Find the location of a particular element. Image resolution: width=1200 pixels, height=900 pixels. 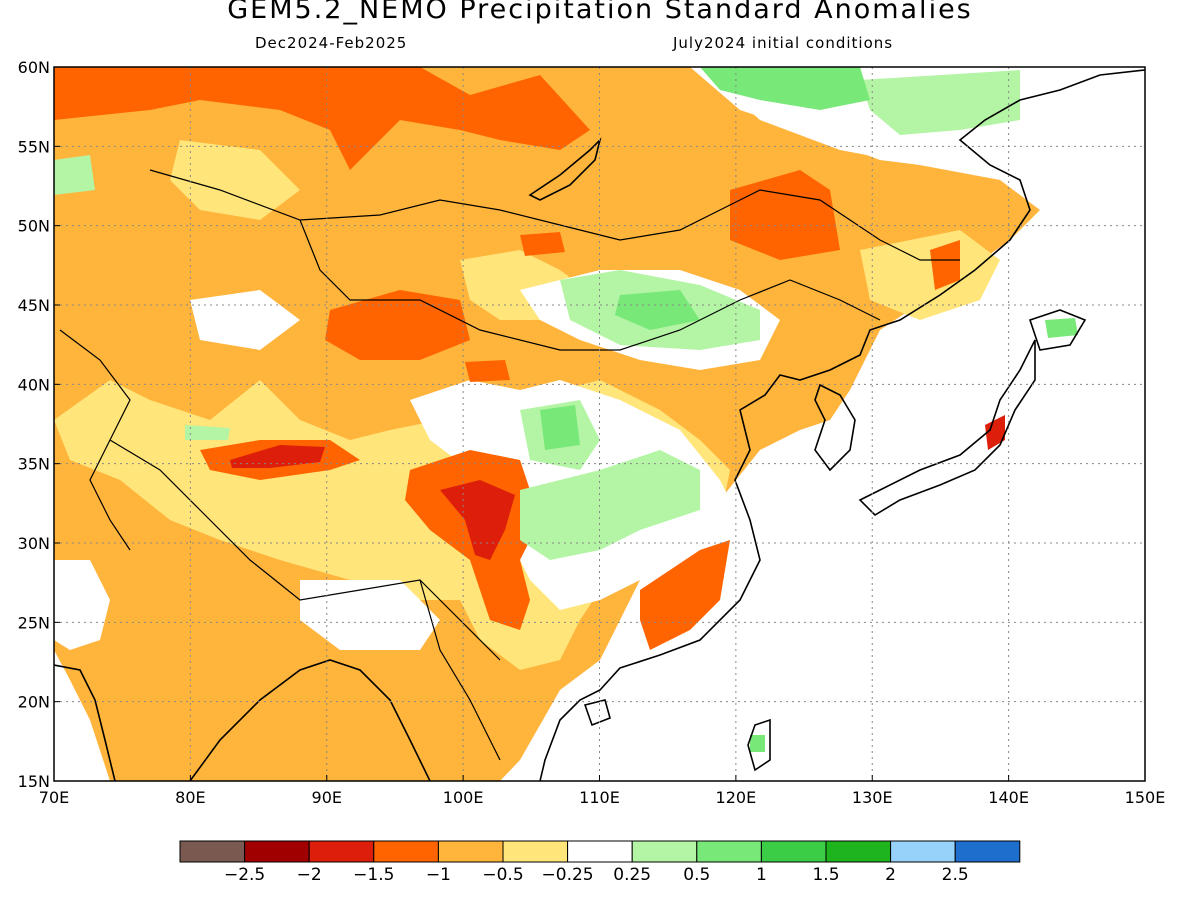

colorbar: −2.5 −2 −1.5 −1 −0.5 −0.25 0.25 0.5 1 1.5 2 2.5 is located at coordinates (600, 862).